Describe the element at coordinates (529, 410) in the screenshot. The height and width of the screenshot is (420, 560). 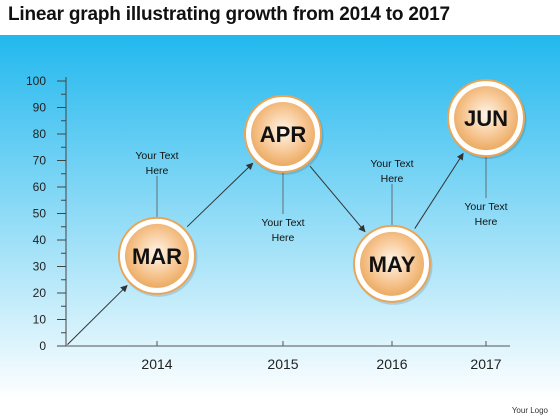
I see `footer-logo-text: Your Logo` at that location.